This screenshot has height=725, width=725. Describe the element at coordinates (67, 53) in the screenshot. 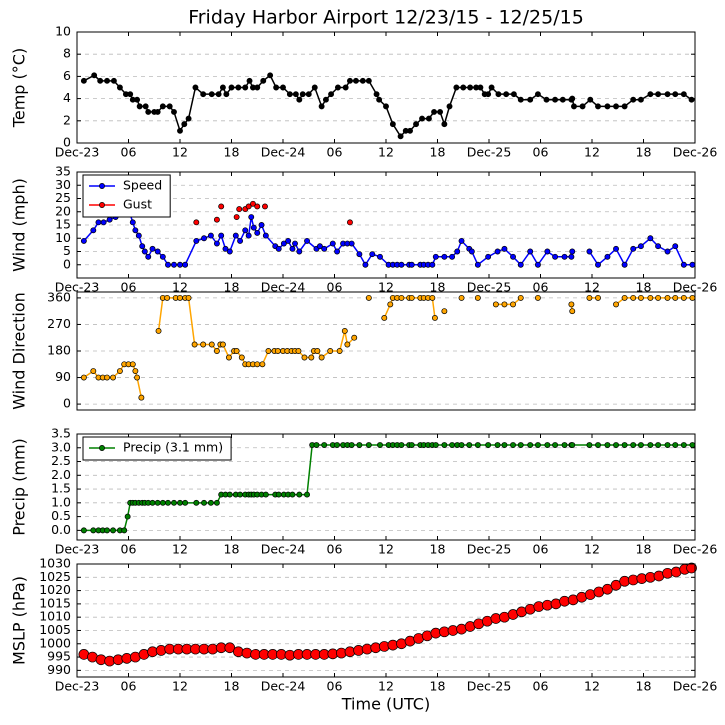

I see `y-tick-label: 8` at that location.